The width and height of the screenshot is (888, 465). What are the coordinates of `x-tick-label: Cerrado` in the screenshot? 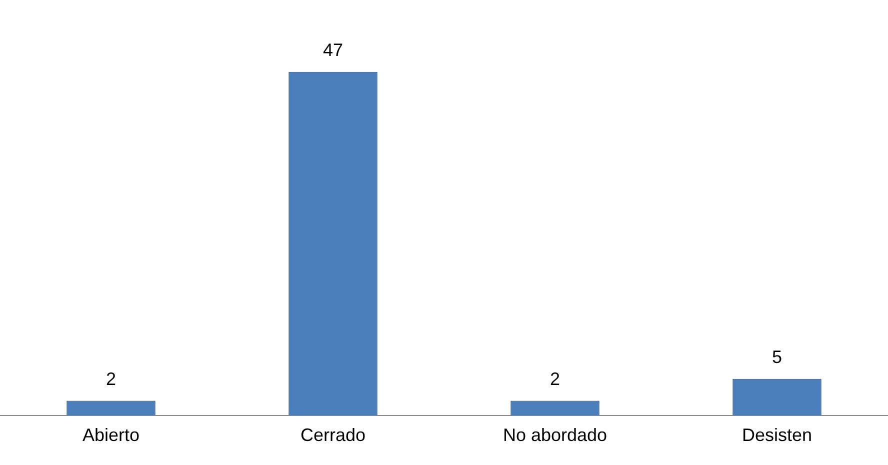 It's located at (333, 435).